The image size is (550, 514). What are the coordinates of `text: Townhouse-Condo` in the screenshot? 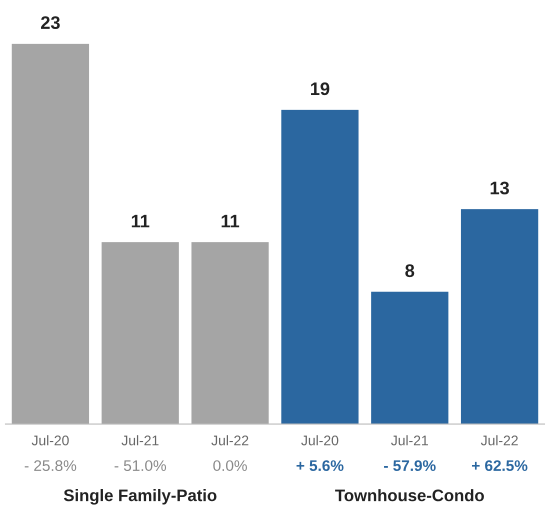 It's located at (409, 495).